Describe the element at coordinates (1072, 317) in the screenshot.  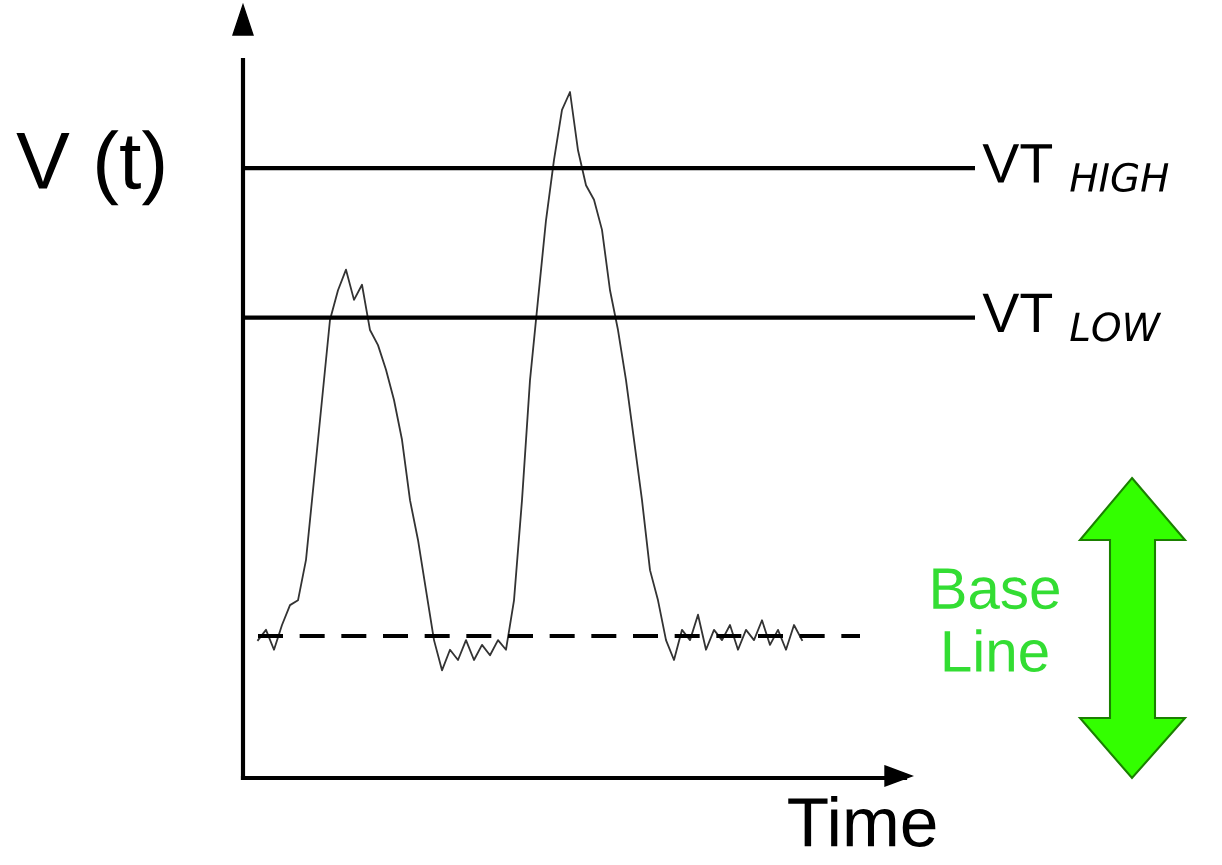
I see `ref-line-label: VT $_{LOW}$` at that location.